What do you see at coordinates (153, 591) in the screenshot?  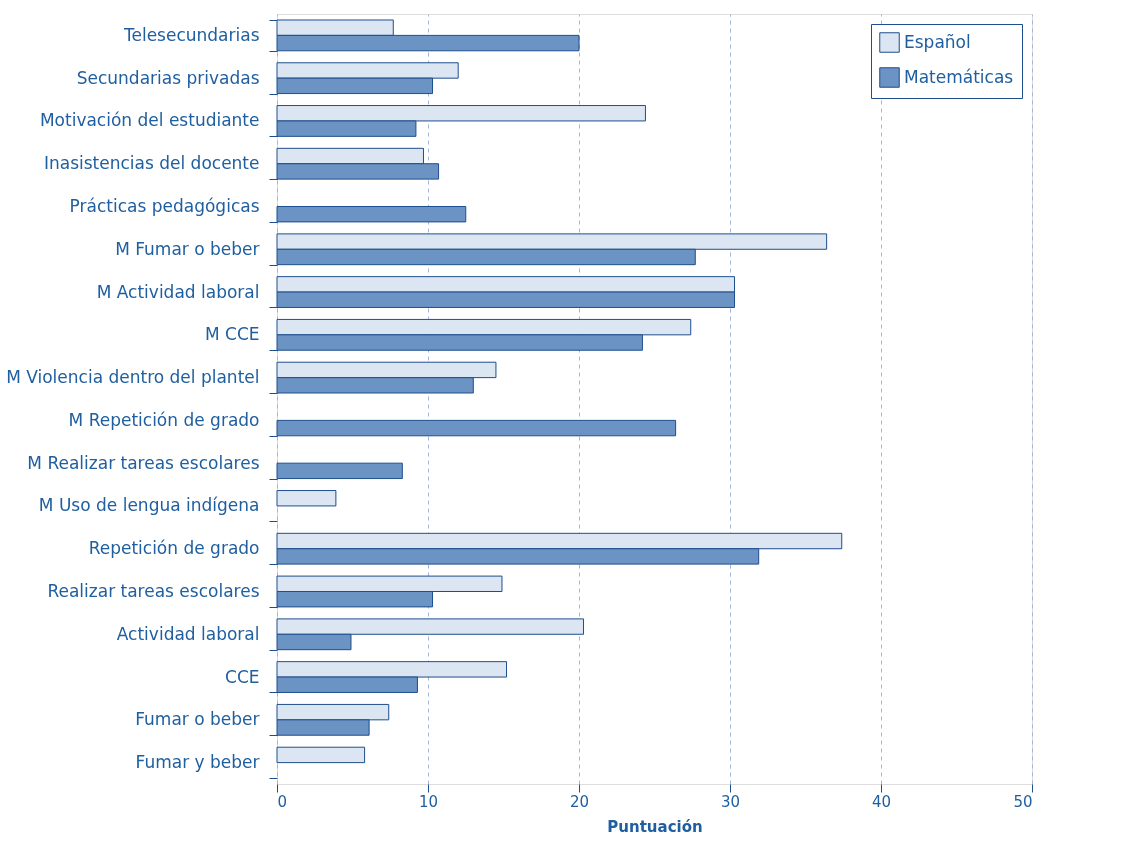 I see `y-tick-label: Realizar tareas escolares` at bounding box center [153, 591].